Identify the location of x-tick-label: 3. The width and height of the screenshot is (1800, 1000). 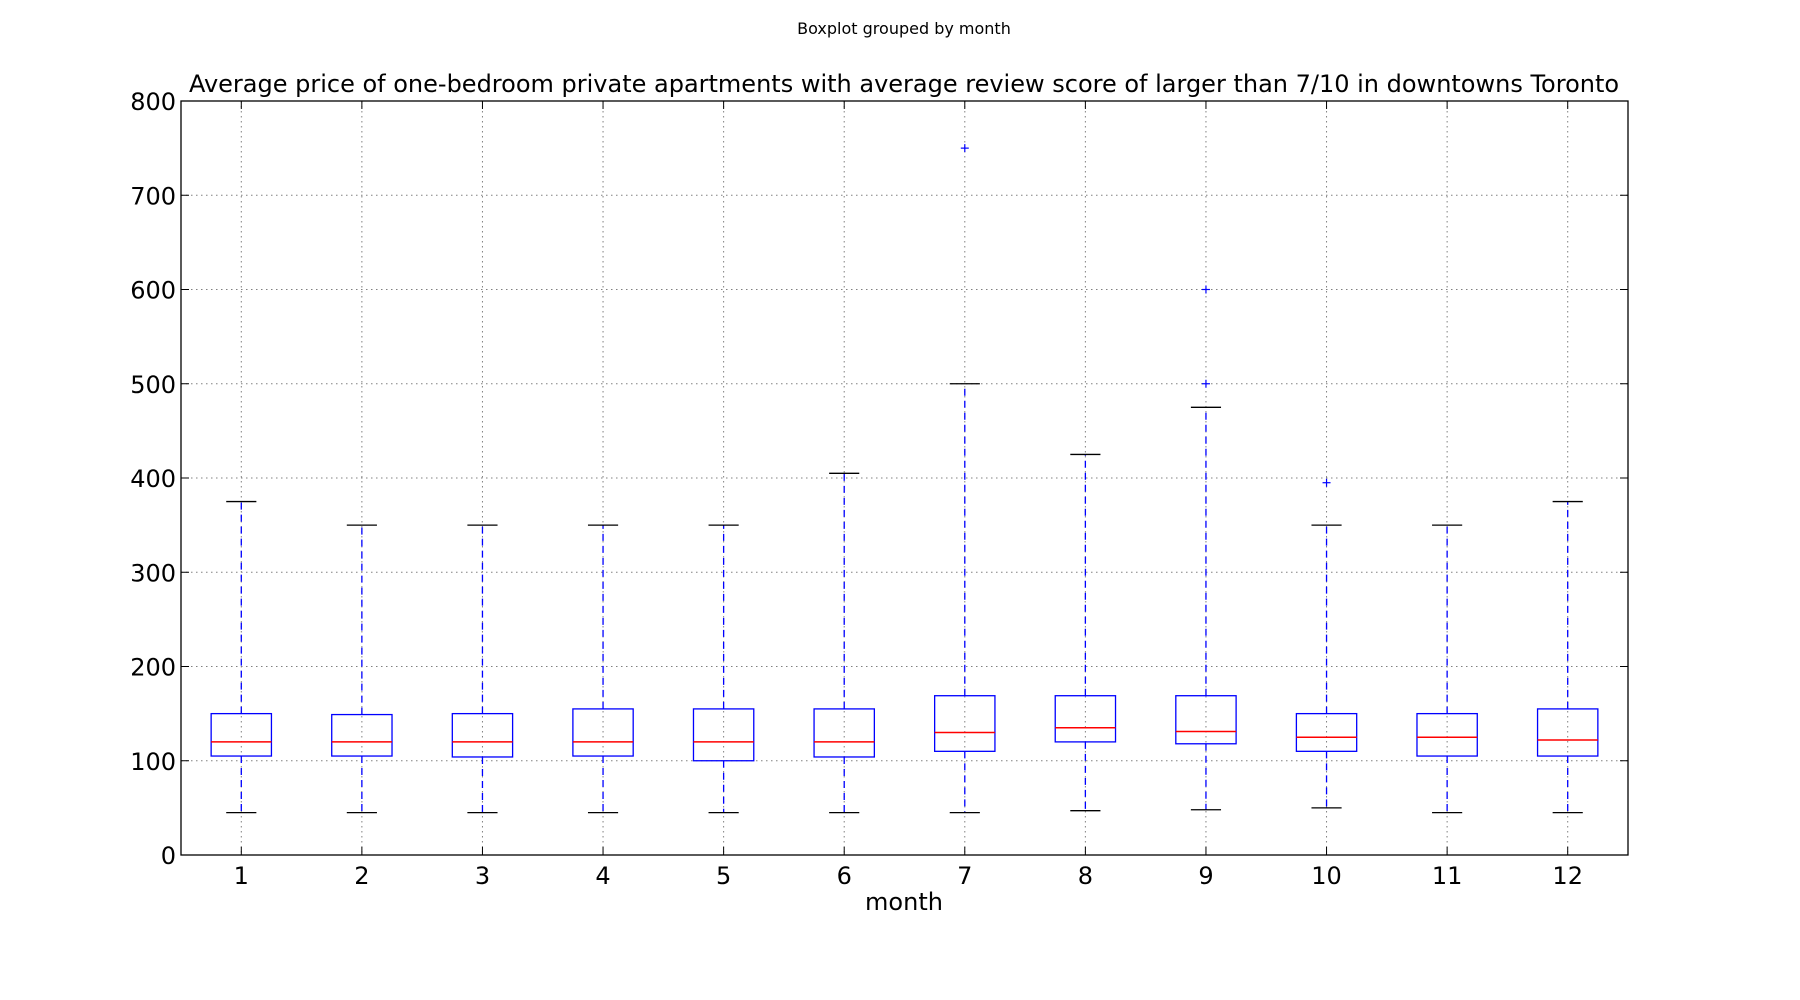
(482, 876).